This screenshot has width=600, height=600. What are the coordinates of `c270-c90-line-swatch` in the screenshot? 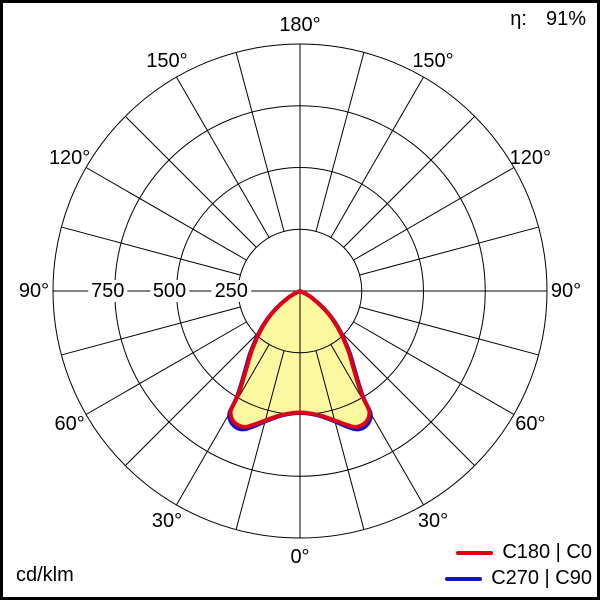 It's located at (464, 578).